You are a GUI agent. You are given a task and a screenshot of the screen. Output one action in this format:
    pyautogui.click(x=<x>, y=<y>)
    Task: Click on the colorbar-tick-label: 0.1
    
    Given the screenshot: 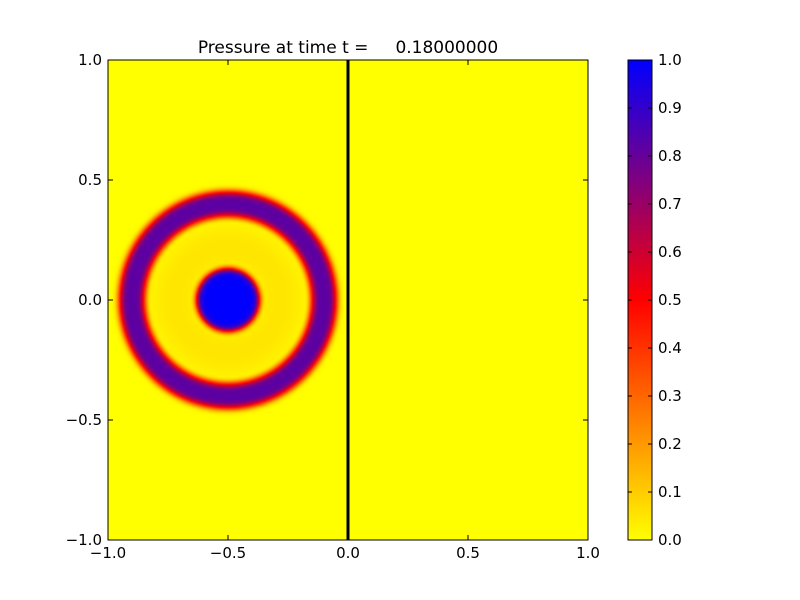 What is the action you would take?
    pyautogui.click(x=670, y=492)
    